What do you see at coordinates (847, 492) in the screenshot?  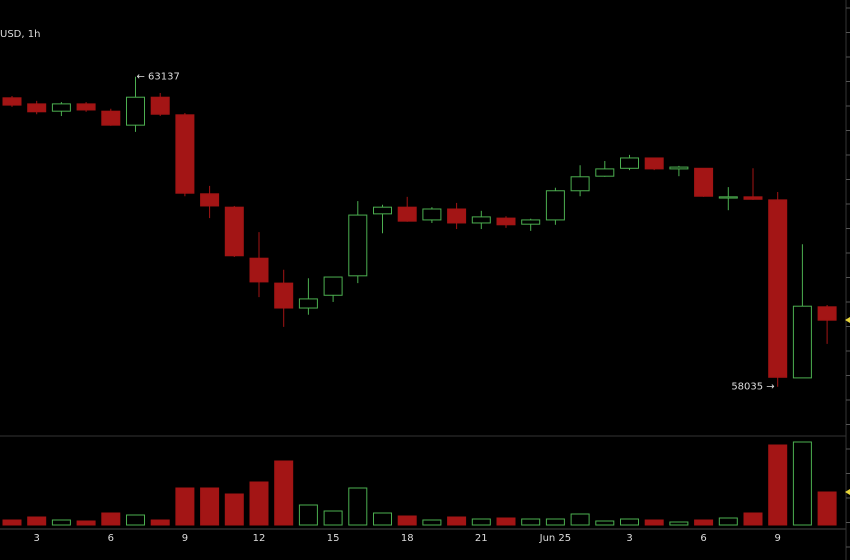 I see `volume-marker` at bounding box center [847, 492].